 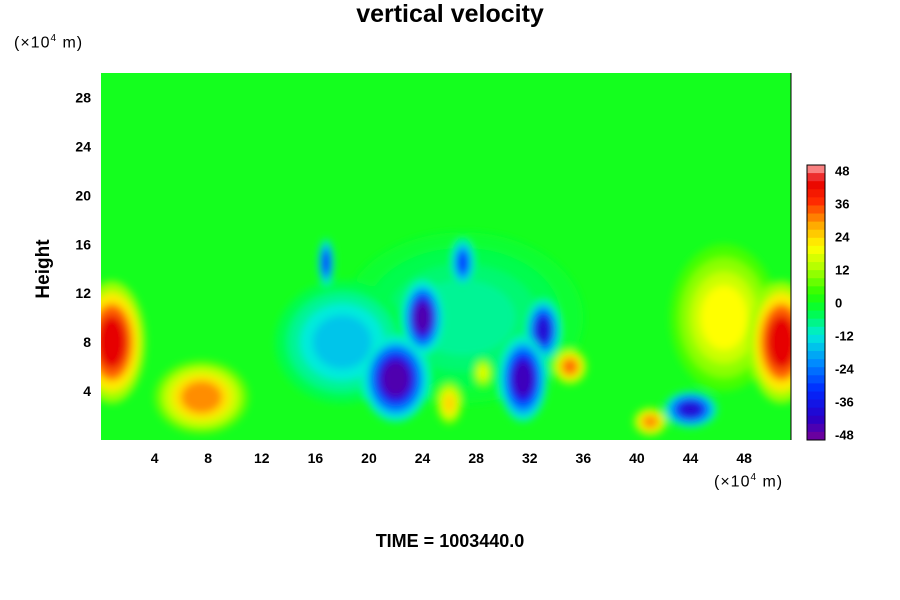 What do you see at coordinates (450, 541) in the screenshot?
I see `time-label: TIME = 1003440.0` at bounding box center [450, 541].